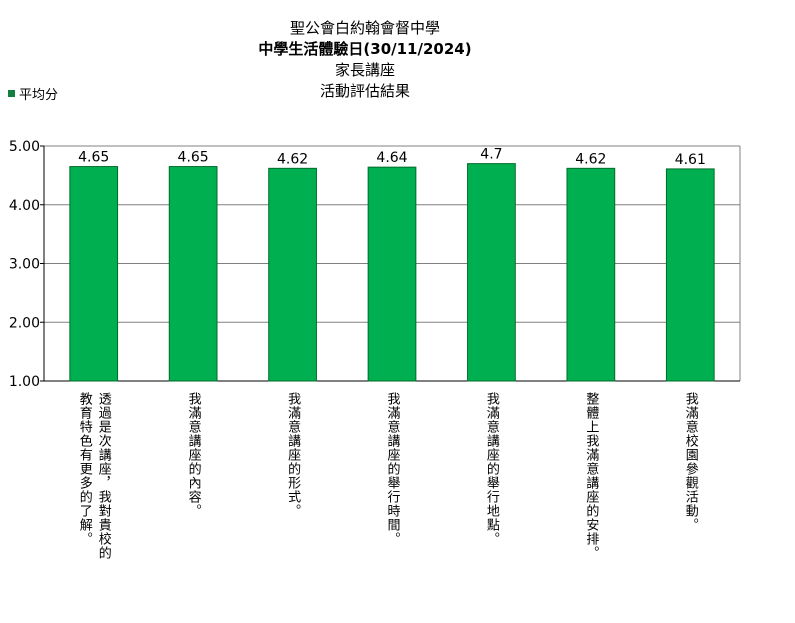  I want to click on title-session: 家長講座, so click(364, 70).